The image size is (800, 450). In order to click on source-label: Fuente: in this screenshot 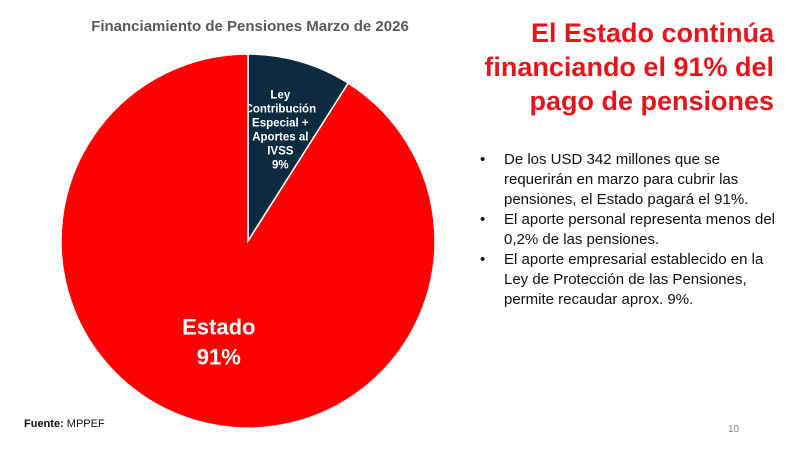, I will do `click(44, 424)`.